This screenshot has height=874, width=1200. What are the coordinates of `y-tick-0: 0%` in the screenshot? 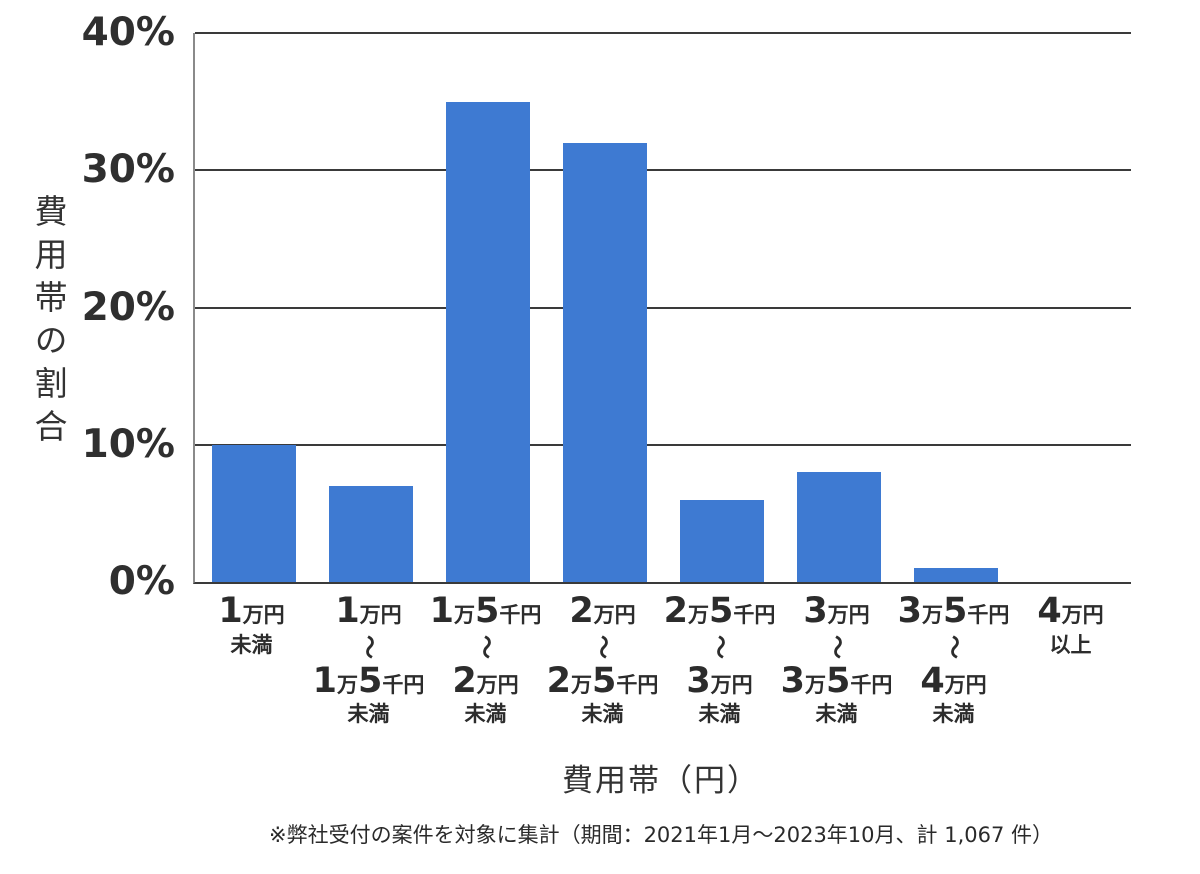 It's located at (141, 581).